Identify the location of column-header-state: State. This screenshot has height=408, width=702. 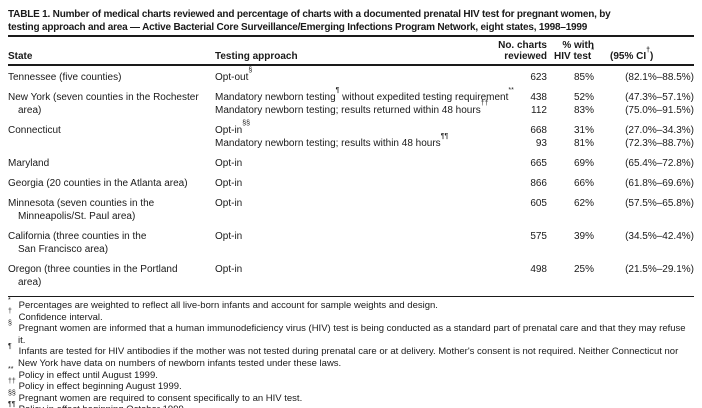
(20, 56).